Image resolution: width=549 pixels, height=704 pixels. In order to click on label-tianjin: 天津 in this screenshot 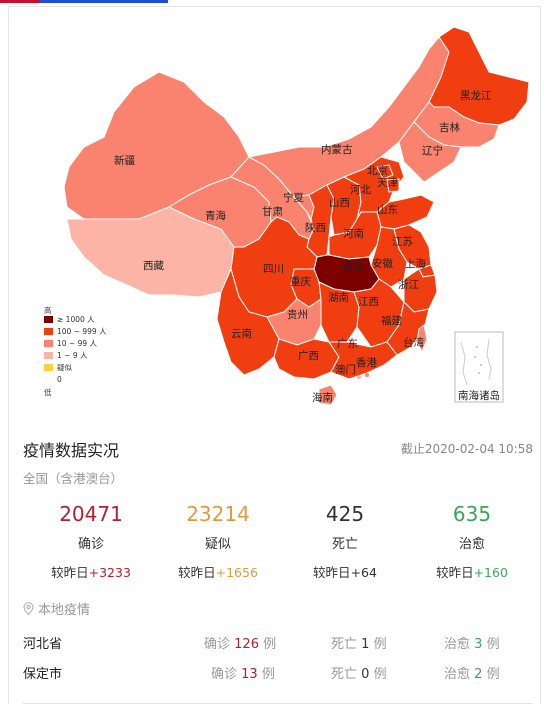, I will do `click(387, 183)`.